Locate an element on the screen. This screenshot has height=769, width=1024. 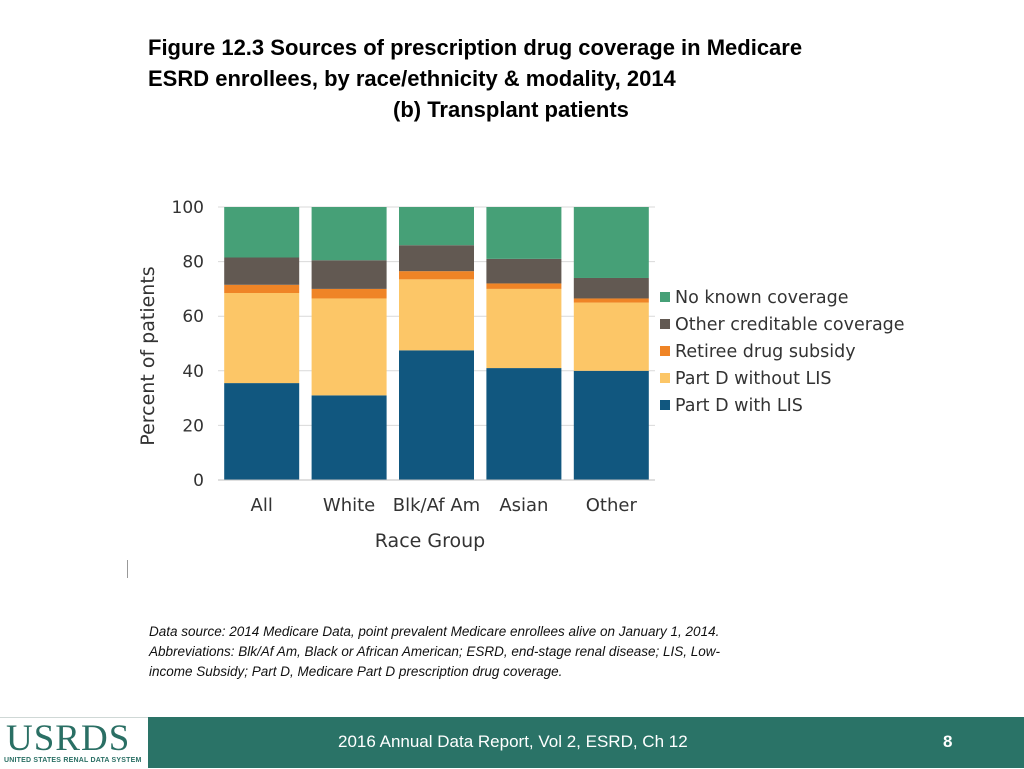
x-axis-title: Race Group is located at coordinates (430, 541).